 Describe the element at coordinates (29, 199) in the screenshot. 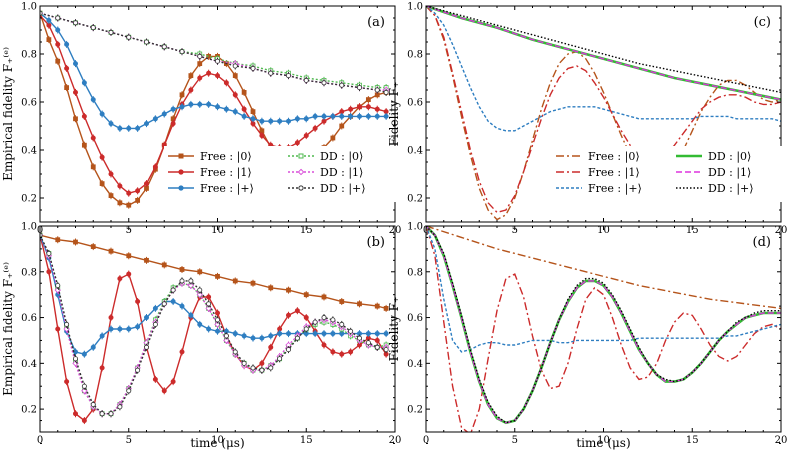

I see `y-tick-label: 0.2` at that location.